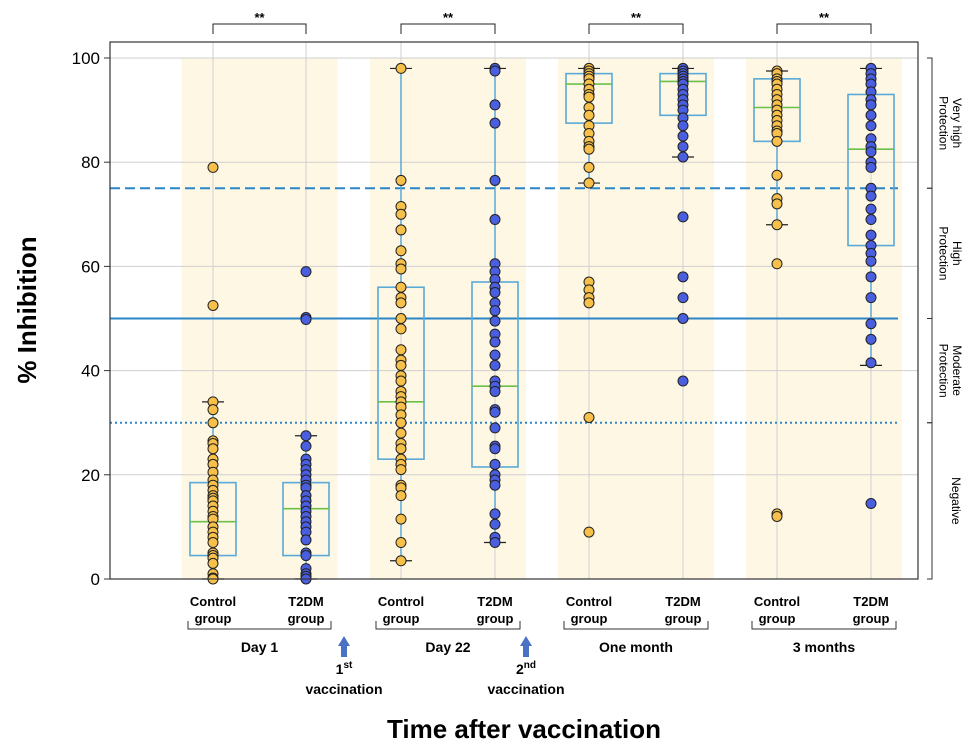  Describe the element at coordinates (956, 501) in the screenshot. I see `protection-band-label: Negative` at that location.